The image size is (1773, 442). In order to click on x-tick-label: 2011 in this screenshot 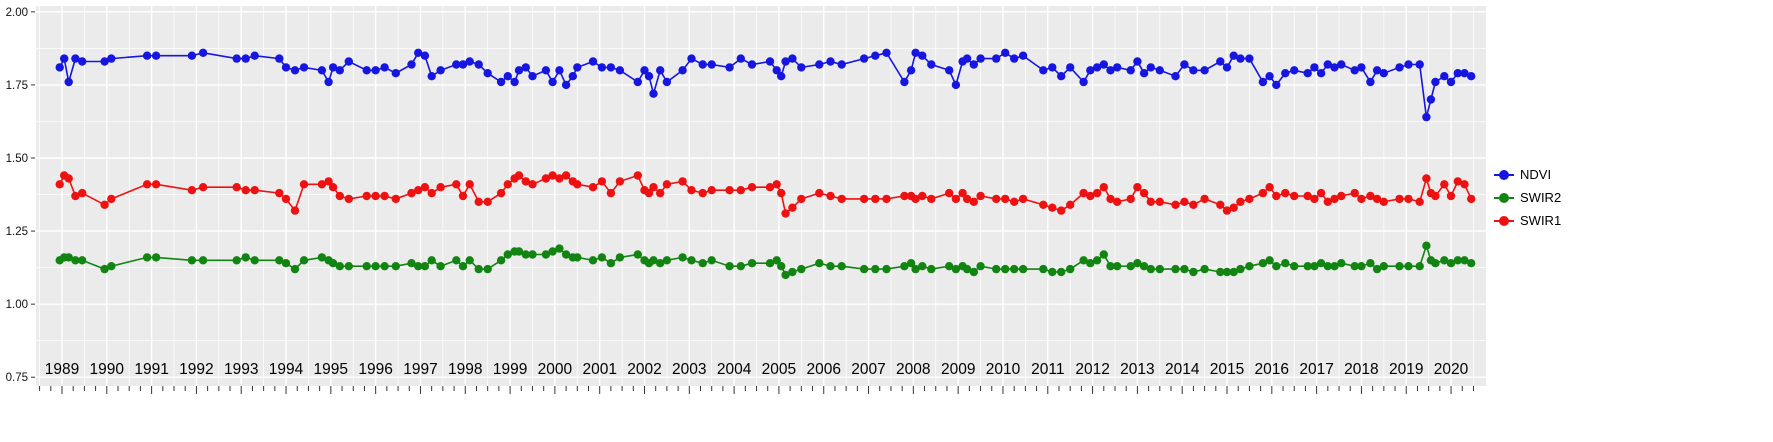, I will do `click(1047, 369)`.